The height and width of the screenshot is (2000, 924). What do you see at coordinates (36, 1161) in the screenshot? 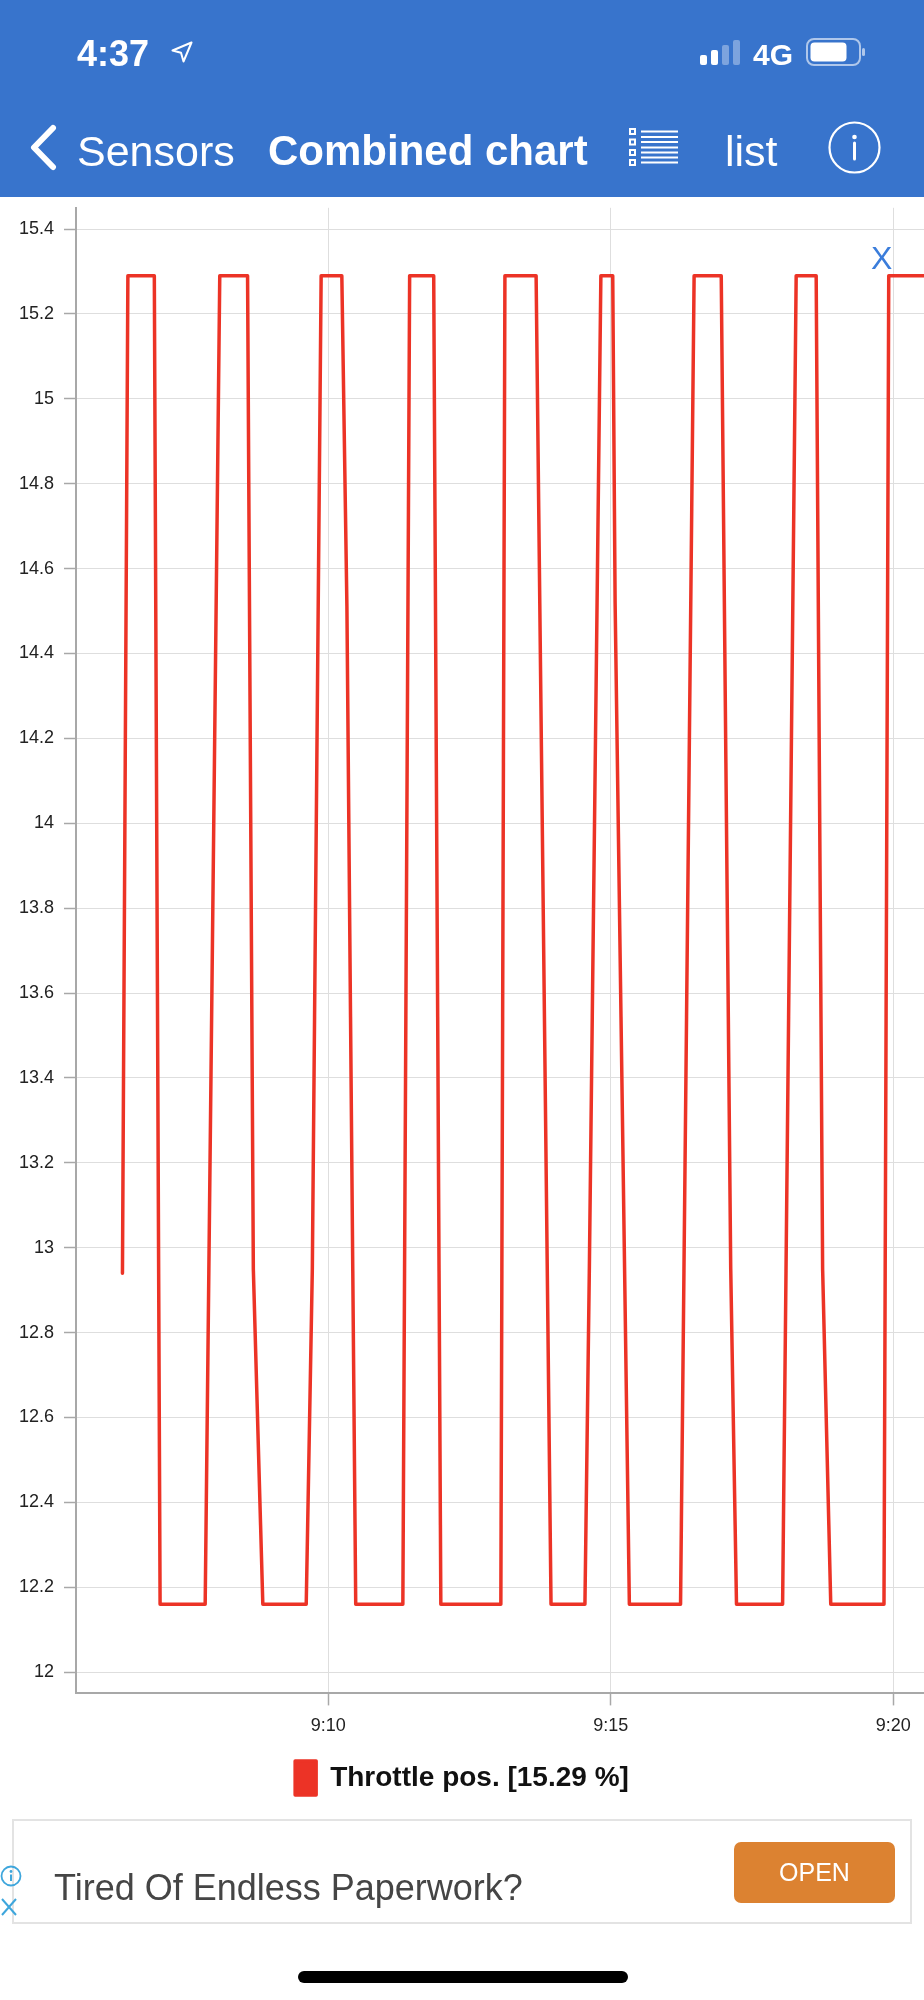
I see `y-tick-label: 13.2` at bounding box center [36, 1161].